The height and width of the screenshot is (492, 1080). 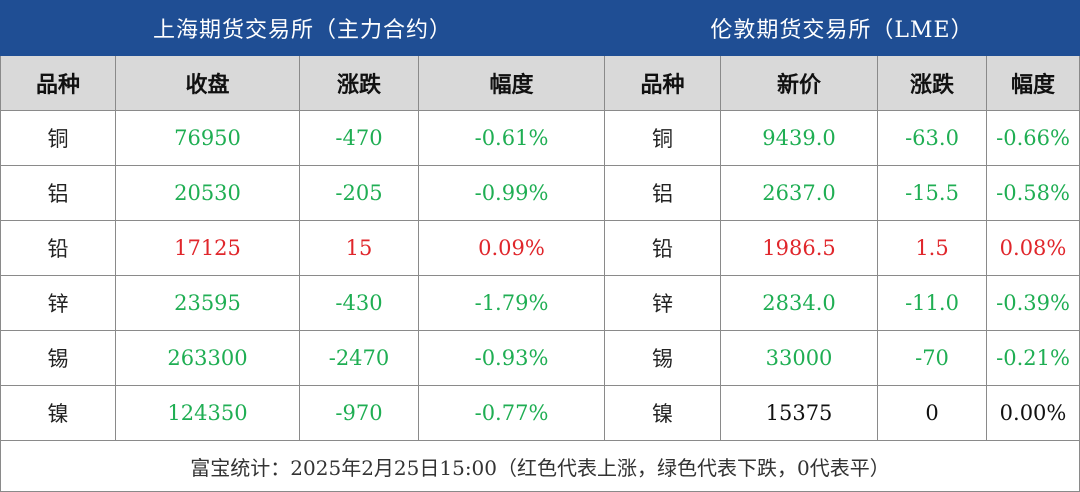 What do you see at coordinates (58, 193) in the screenshot?
I see `shfe-metal-cell: 铝` at bounding box center [58, 193].